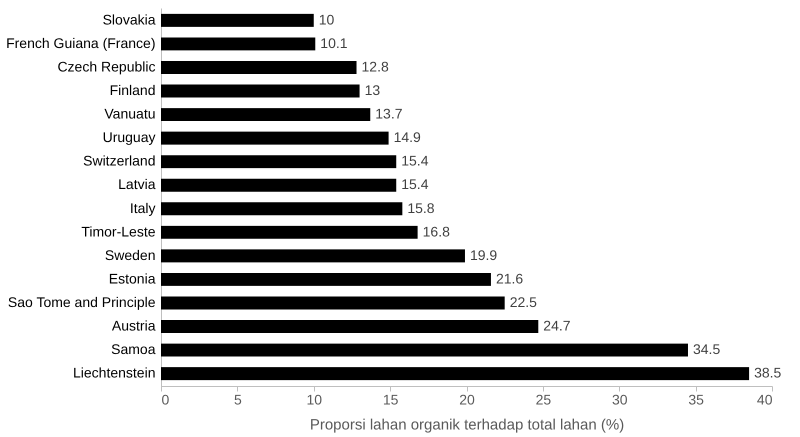  Describe the element at coordinates (557, 326) in the screenshot. I see `data-label: 24.7` at that location.